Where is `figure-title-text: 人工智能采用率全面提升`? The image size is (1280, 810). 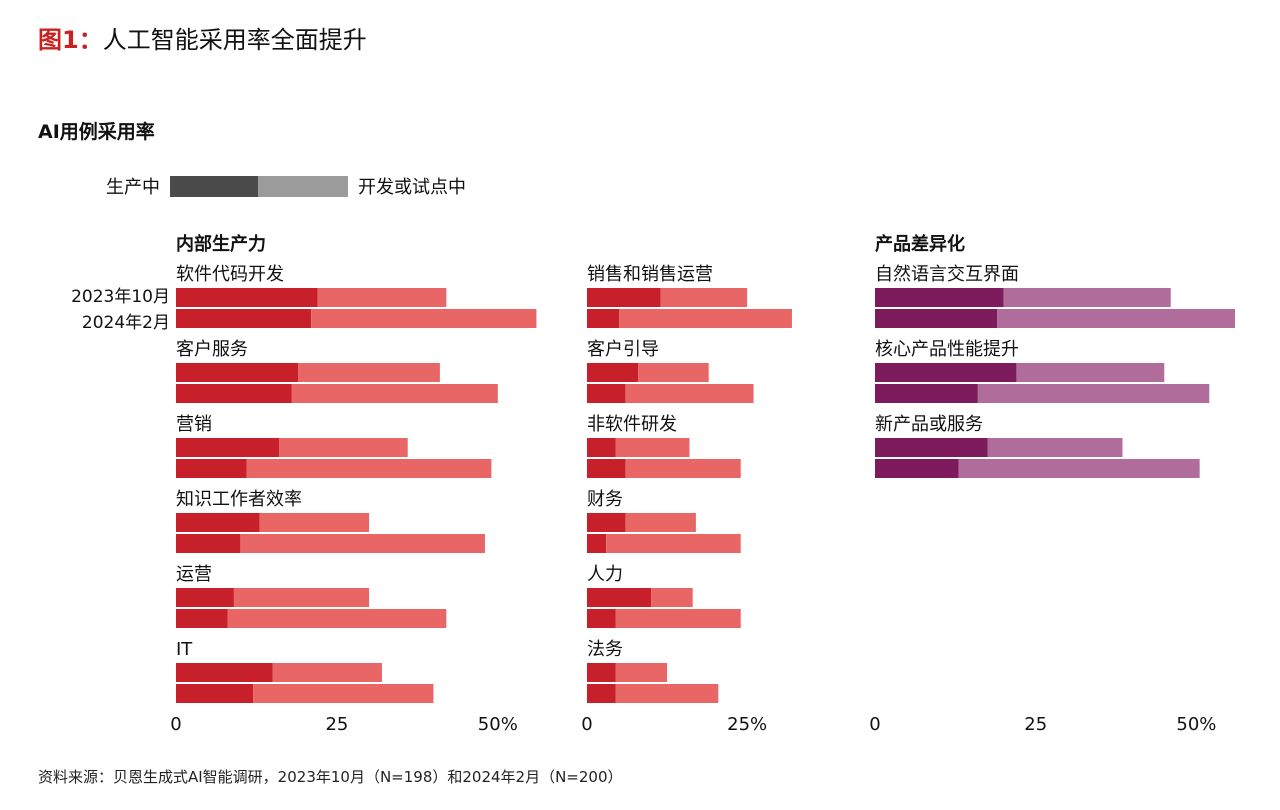
figure-title-text: 人工智能采用率全面提升 is located at coordinates (234, 40).